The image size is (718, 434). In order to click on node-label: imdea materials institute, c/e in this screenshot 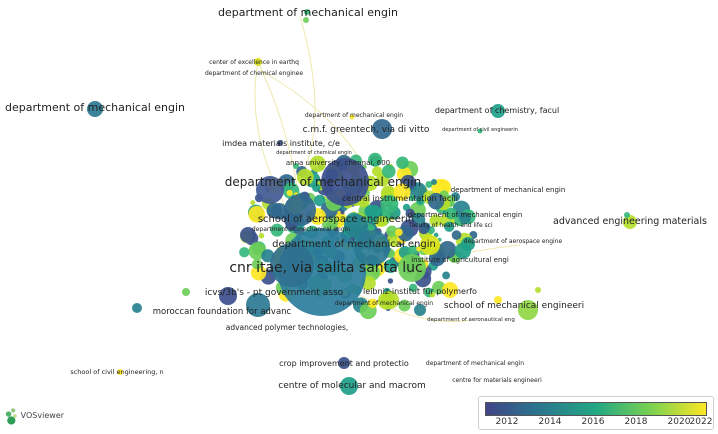, I will do `click(281, 143)`.